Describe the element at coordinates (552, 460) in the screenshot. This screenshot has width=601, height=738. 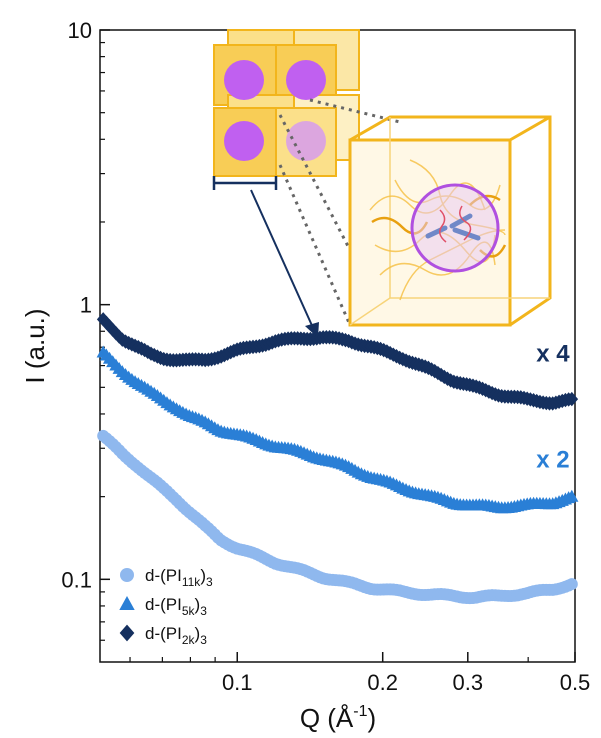
I see `scale-factor-label: x 2` at that location.